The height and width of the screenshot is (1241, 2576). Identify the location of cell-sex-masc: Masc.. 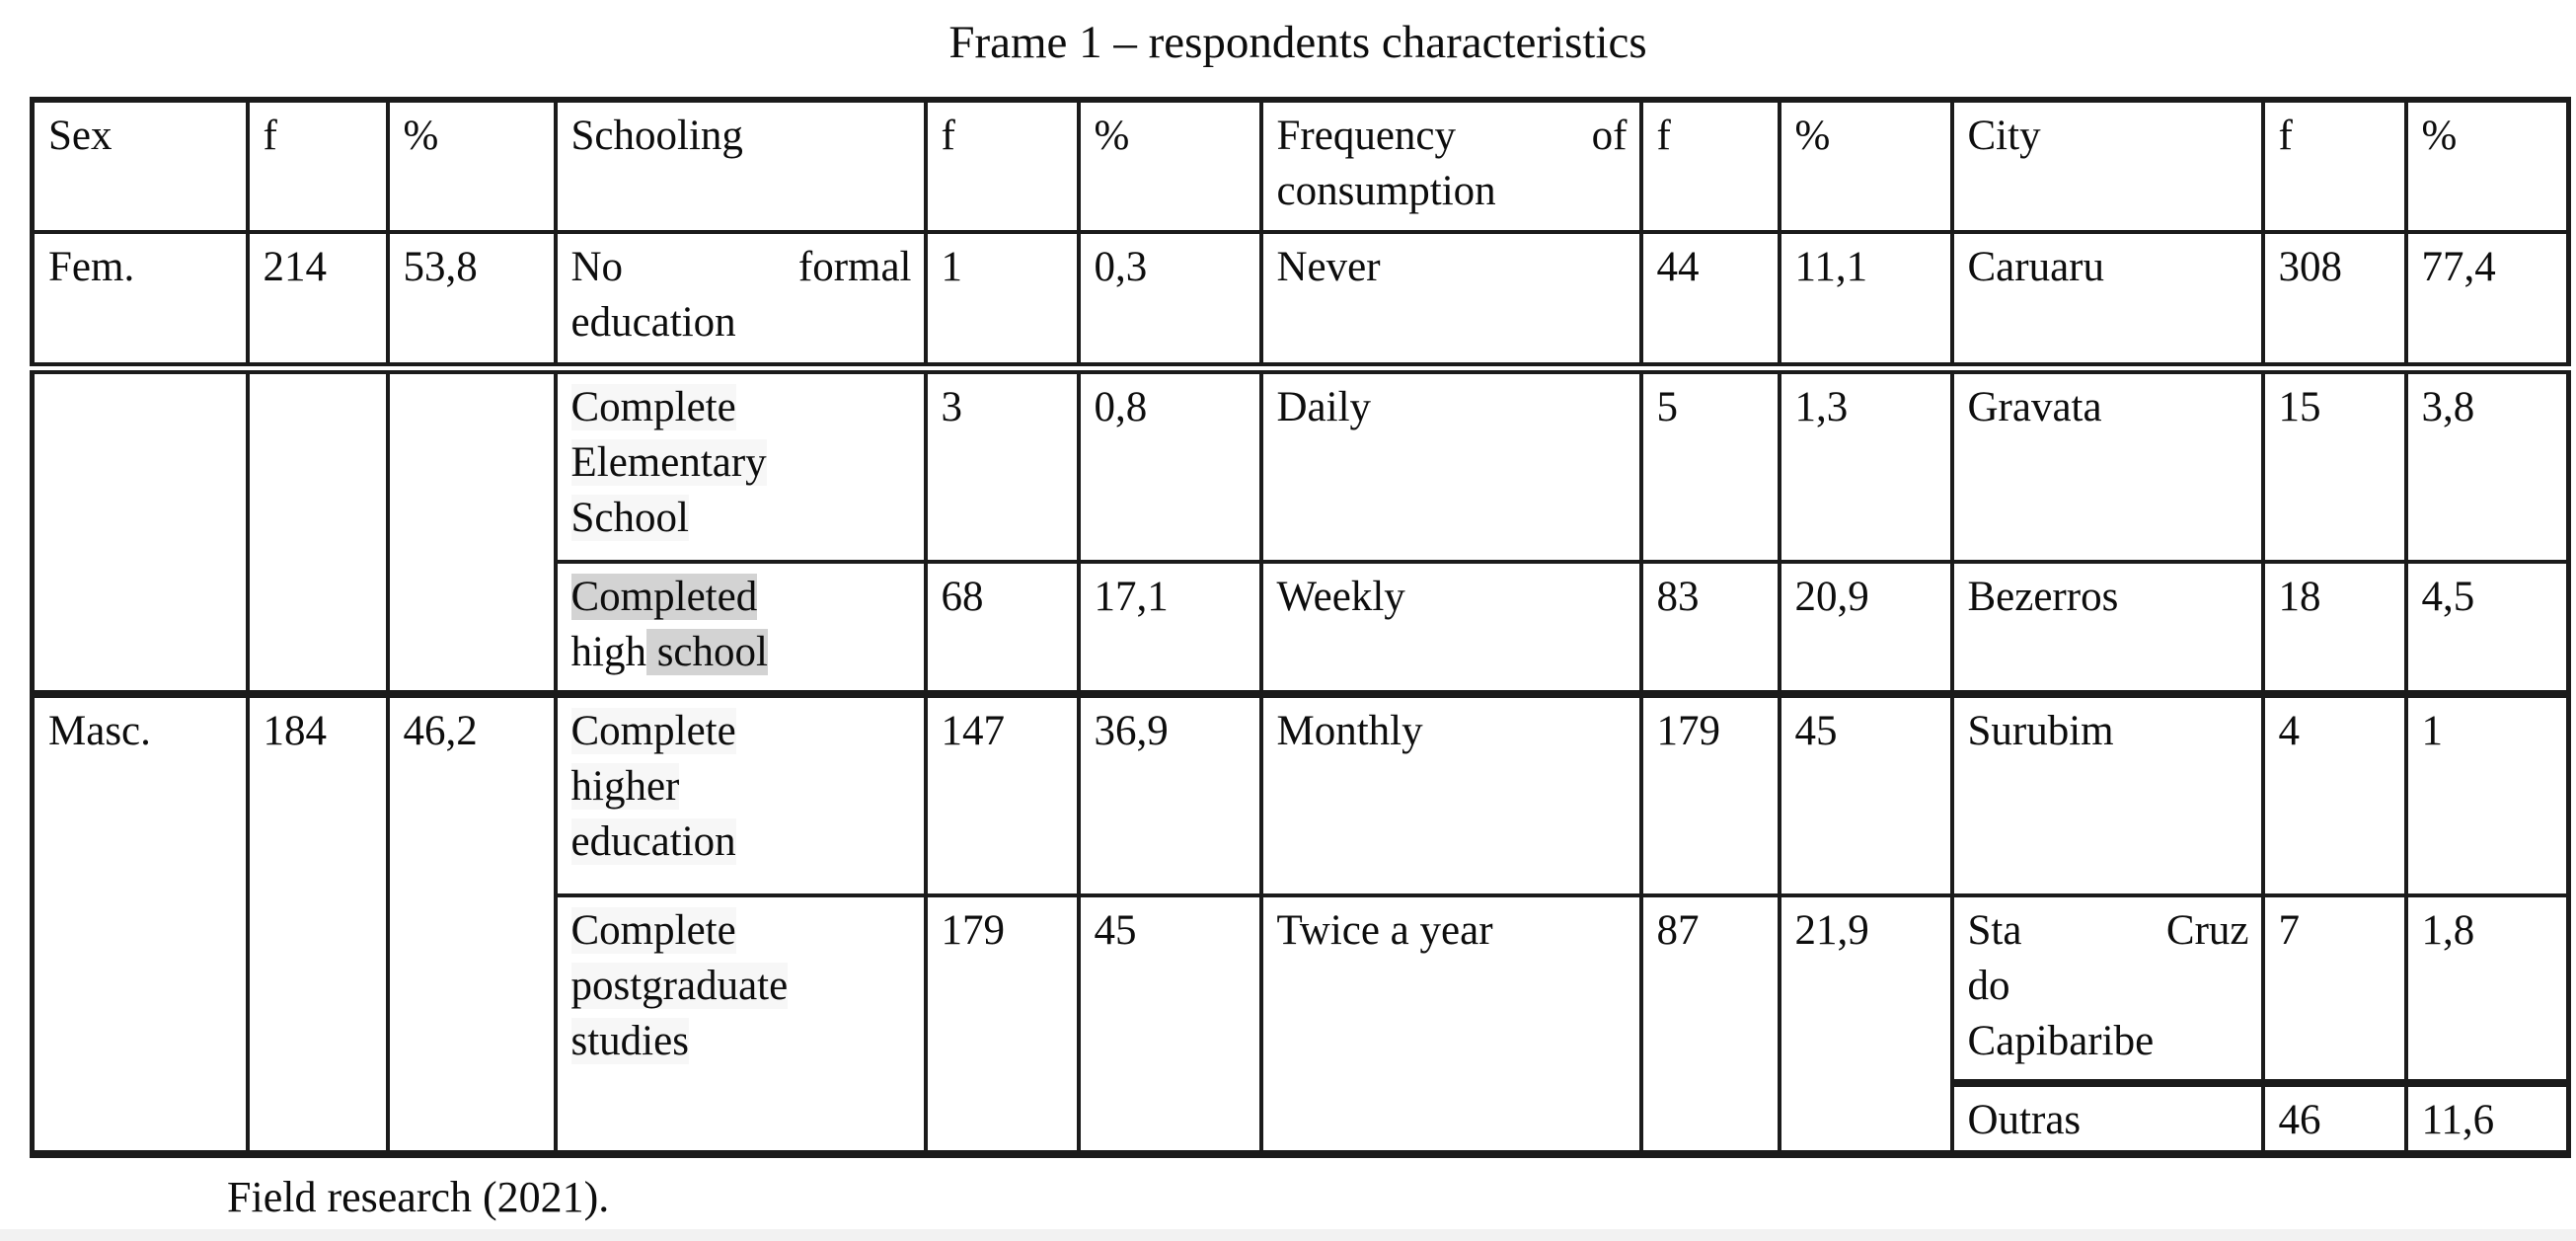
(140, 923).